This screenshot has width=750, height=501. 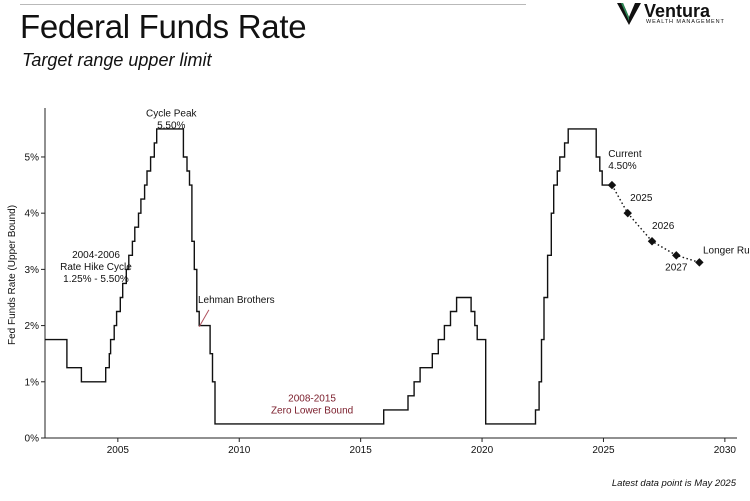 I want to click on y-tick-label: 3%, so click(x=32, y=270).